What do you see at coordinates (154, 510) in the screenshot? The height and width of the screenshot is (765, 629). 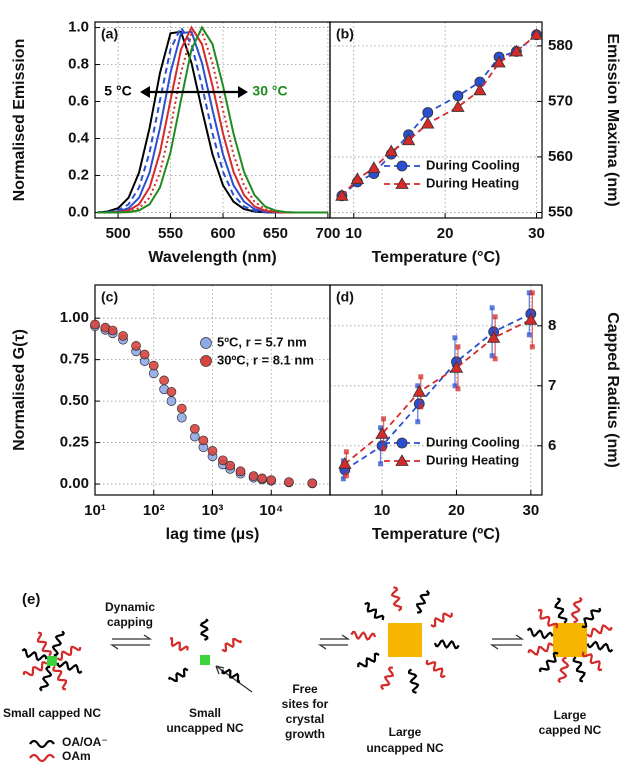 I see `x-tick-label: 10²` at bounding box center [154, 510].